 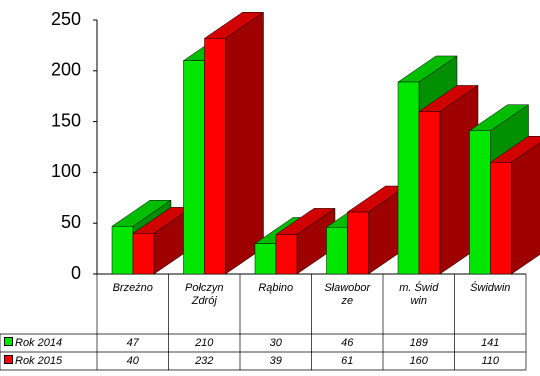 I want to click on x-tick-label: Brzeżno, so click(x=132, y=288).